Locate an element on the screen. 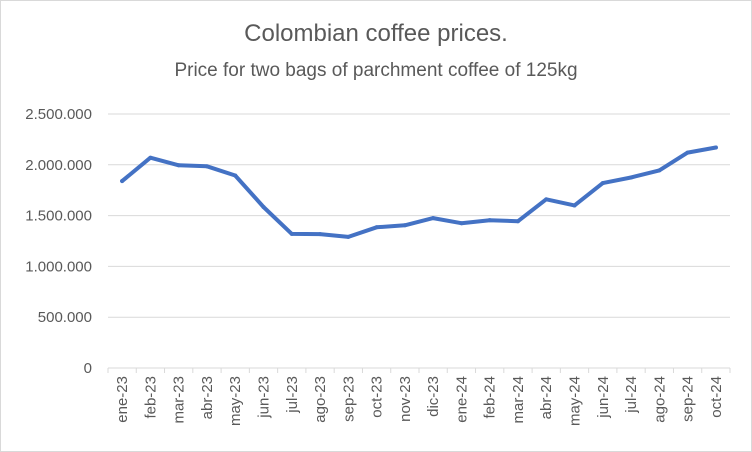 The height and width of the screenshot is (452, 752). y-tick-label: 500.000 is located at coordinates (65, 317).